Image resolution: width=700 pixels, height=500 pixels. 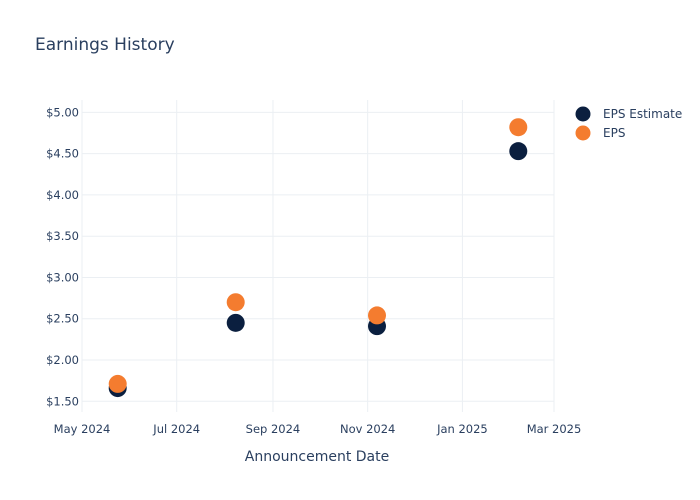 What do you see at coordinates (62, 401) in the screenshot?
I see `y-tick-label: $1.50` at bounding box center [62, 401].